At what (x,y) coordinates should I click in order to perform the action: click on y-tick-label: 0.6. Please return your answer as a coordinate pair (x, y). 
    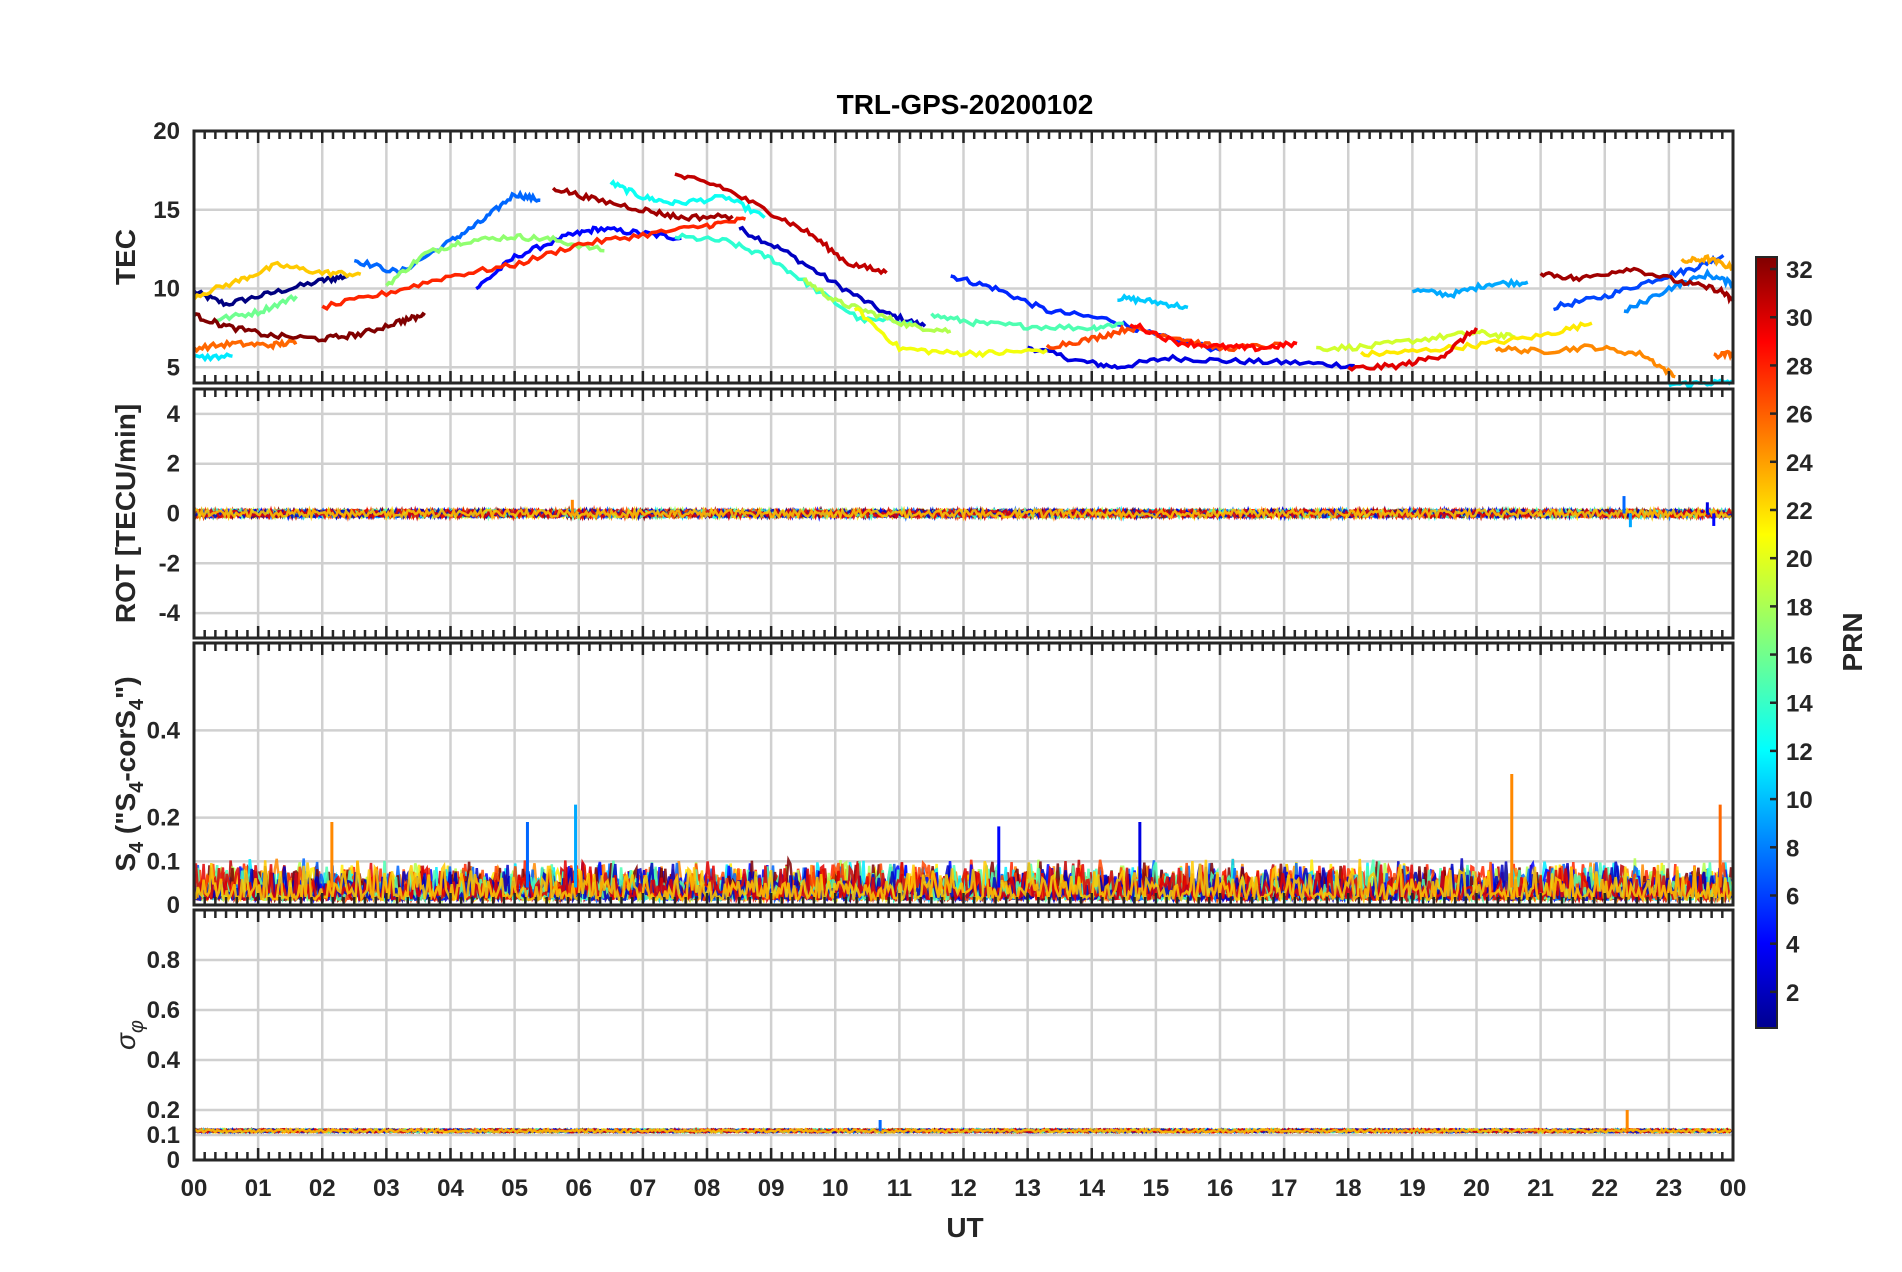
    Looking at the image, I should click on (163, 1010).